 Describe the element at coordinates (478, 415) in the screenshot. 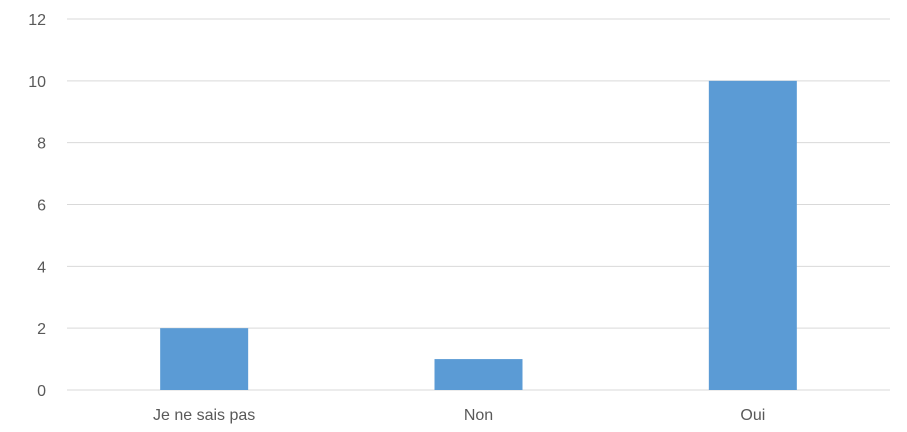

I see `x-tick-label: Non` at that location.